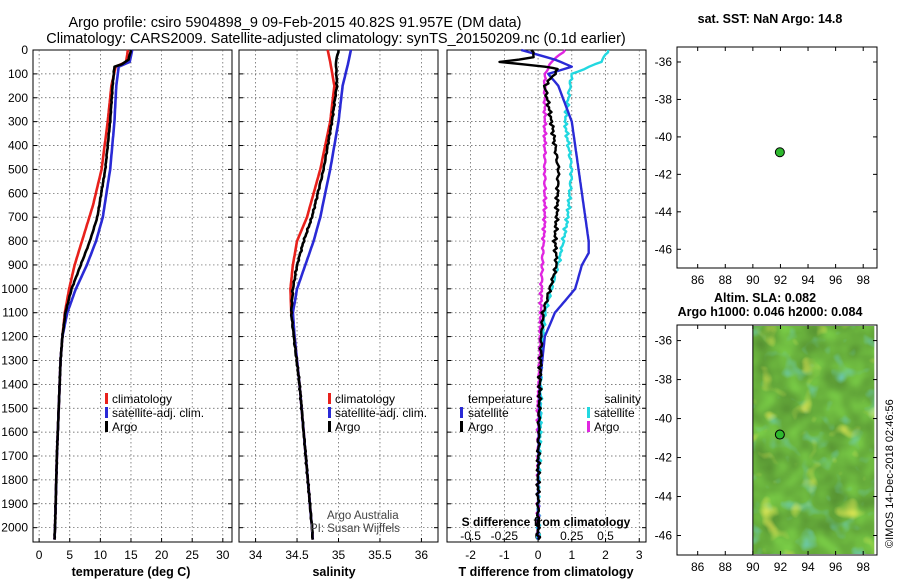 The height and width of the screenshot is (580, 900). What do you see at coordinates (125, 427) in the screenshot?
I see `legend-argo: Argo` at bounding box center [125, 427].